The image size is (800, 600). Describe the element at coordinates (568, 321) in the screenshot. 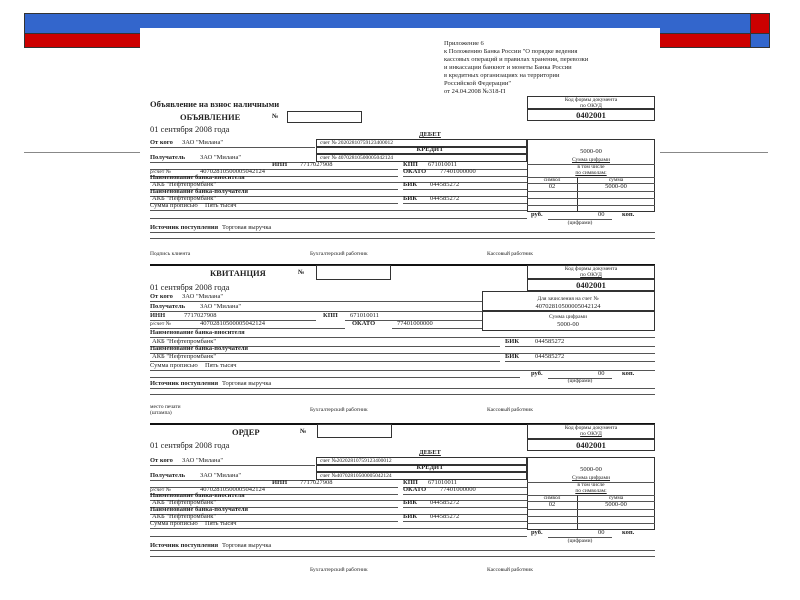

I see `receipt-amount-box` at that location.